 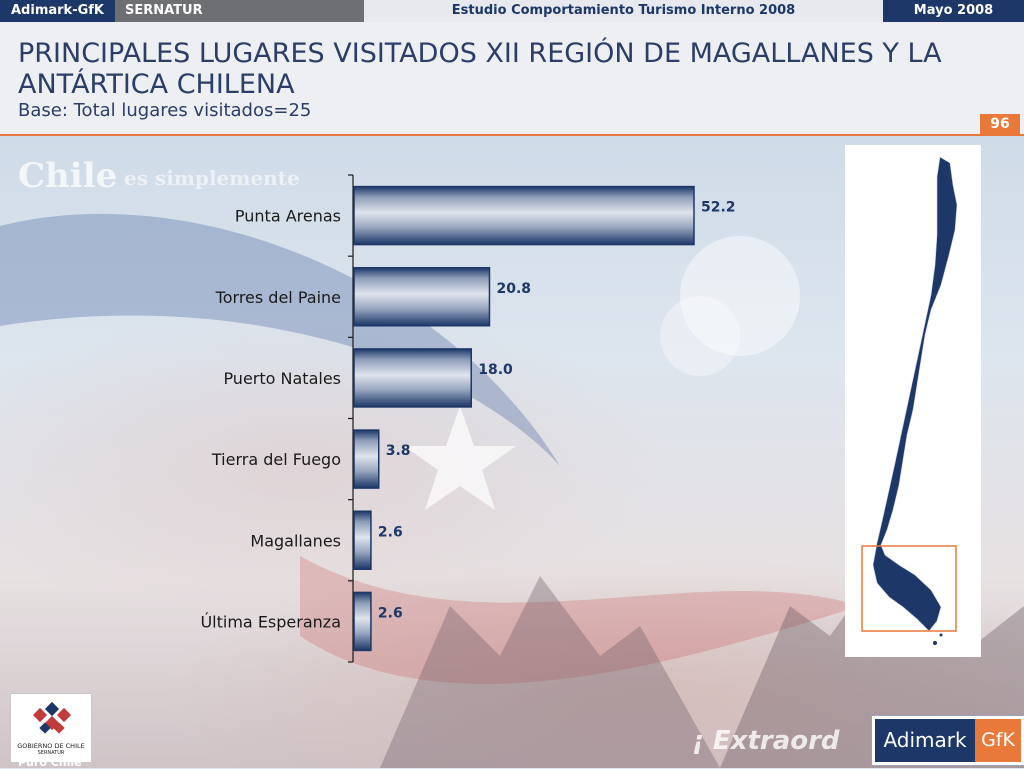 I want to click on background-watermark: ¡ Extraord, so click(x=766, y=741).